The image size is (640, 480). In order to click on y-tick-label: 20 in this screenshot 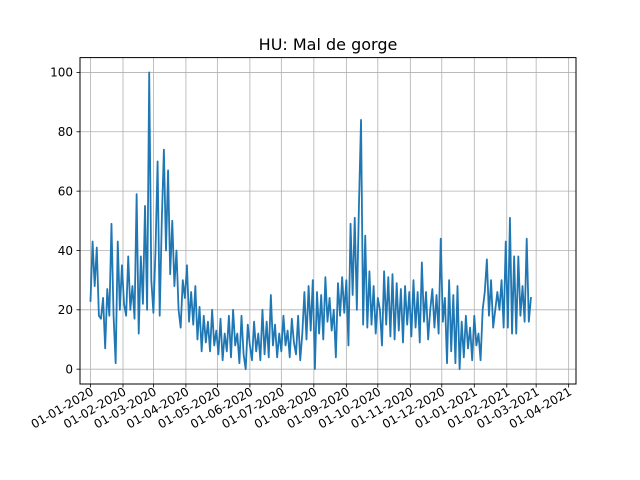, I will do `click(65, 310)`.